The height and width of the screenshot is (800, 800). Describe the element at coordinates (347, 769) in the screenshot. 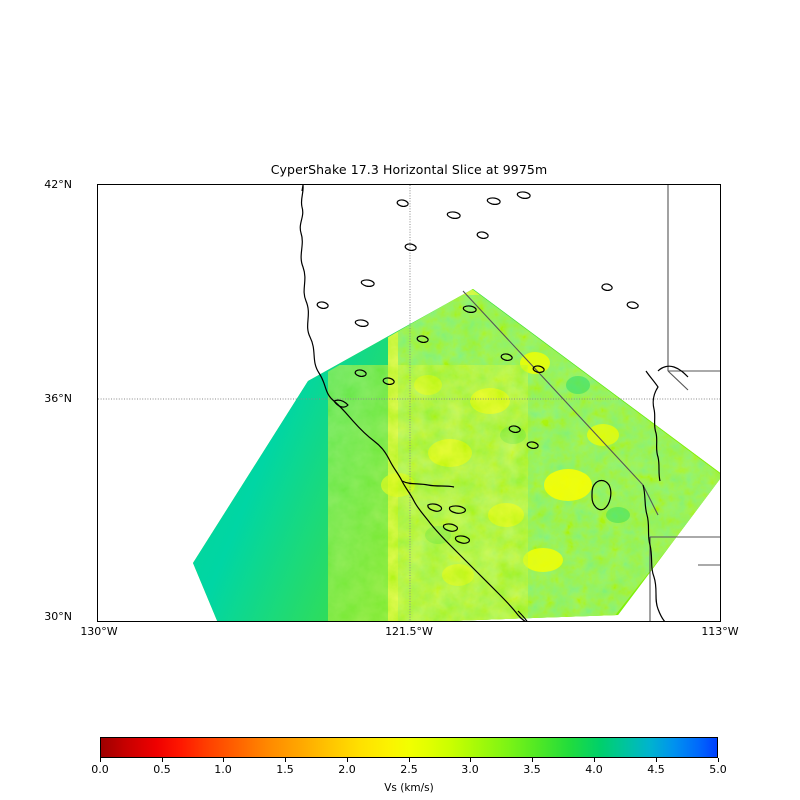

I see `colorbar-tick-label-4: 2.0` at that location.